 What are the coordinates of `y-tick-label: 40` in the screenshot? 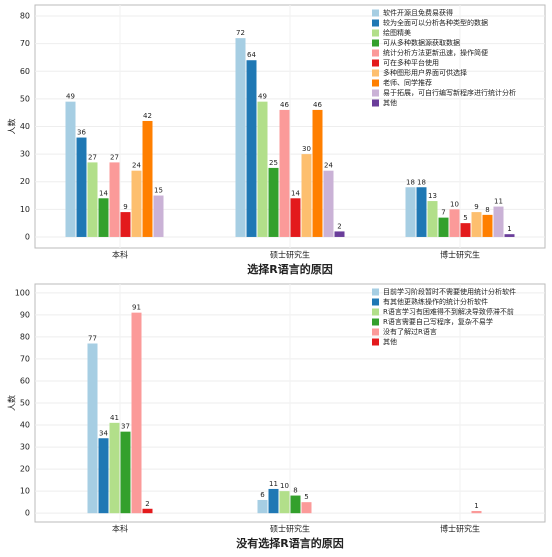 It's located at (25, 126).